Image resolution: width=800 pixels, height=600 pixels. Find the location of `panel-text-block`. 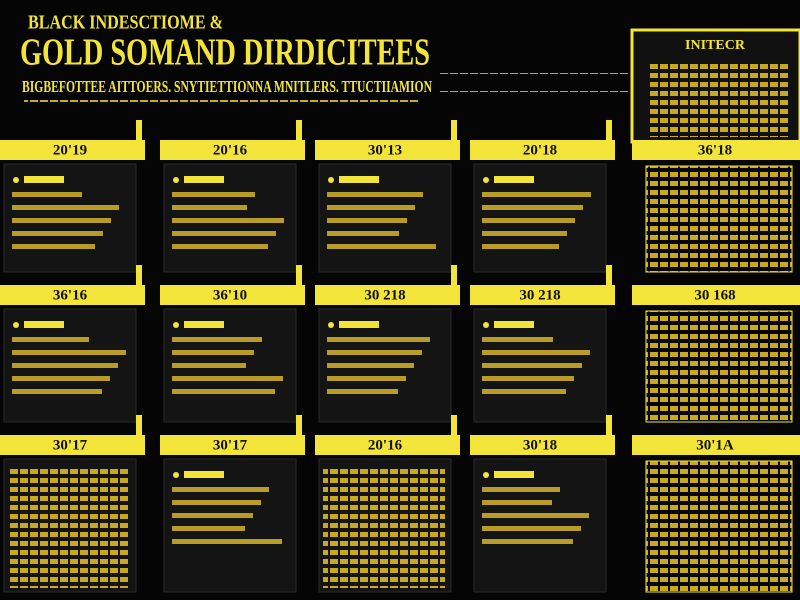

panel-text-block is located at coordinates (384, 528).